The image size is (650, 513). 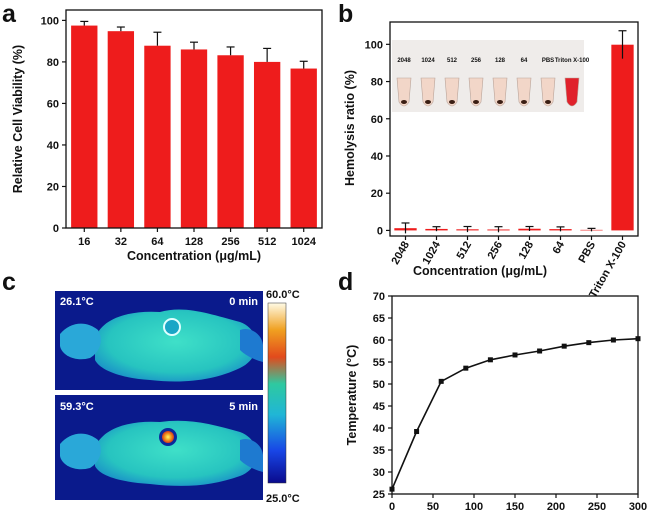 What do you see at coordinates (379, 297) in the screenshot?
I see `chart-d-y-tick: 70` at bounding box center [379, 297].